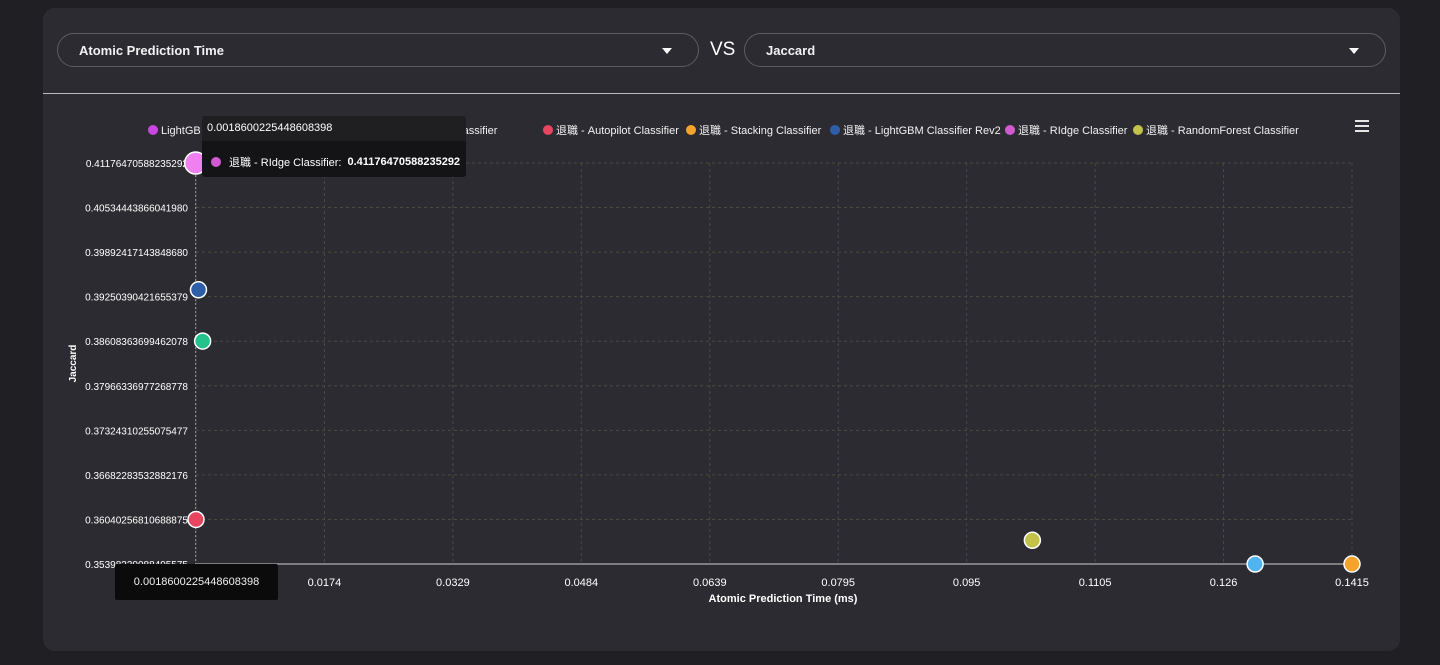 Image resolution: width=1440 pixels, height=665 pixels. What do you see at coordinates (838, 583) in the screenshot?
I see `x-tick-label: 0.0795` at bounding box center [838, 583].